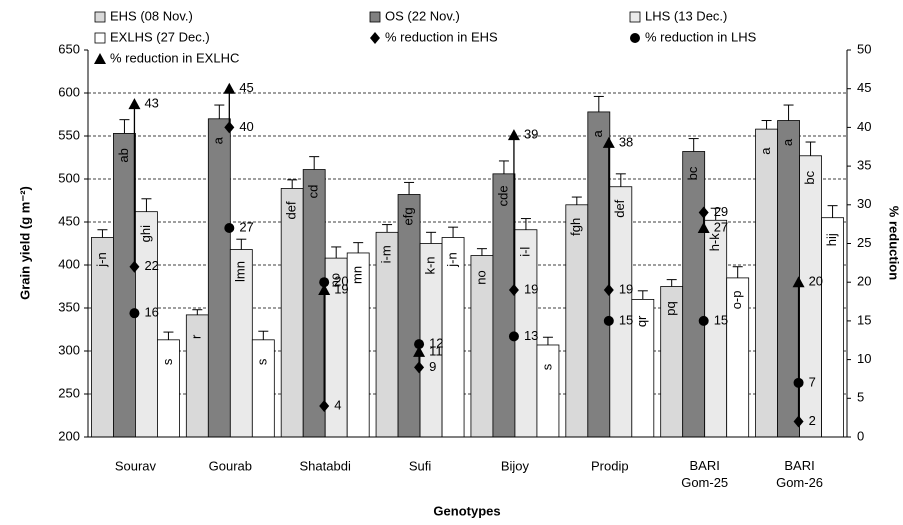 This screenshot has height=525, width=903. I want to click on bar-letter: j-n, so click(101, 259).